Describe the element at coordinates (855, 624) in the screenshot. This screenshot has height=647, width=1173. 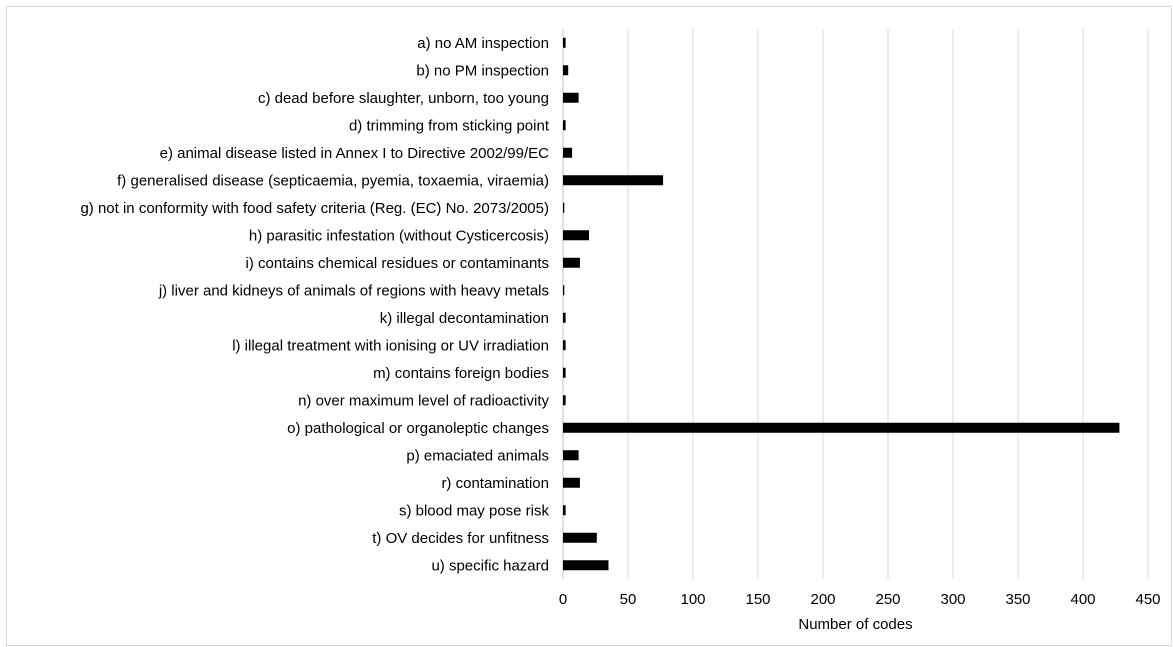
I see `x-axis-title: Number of codes` at that location.